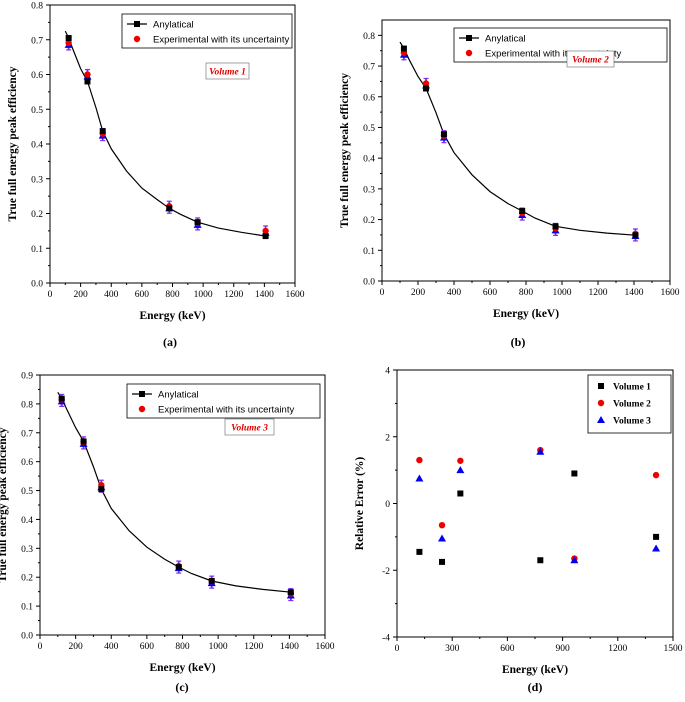 This screenshot has height=702, width=685. I want to click on x-tick-label: 1500, so click(673, 649).